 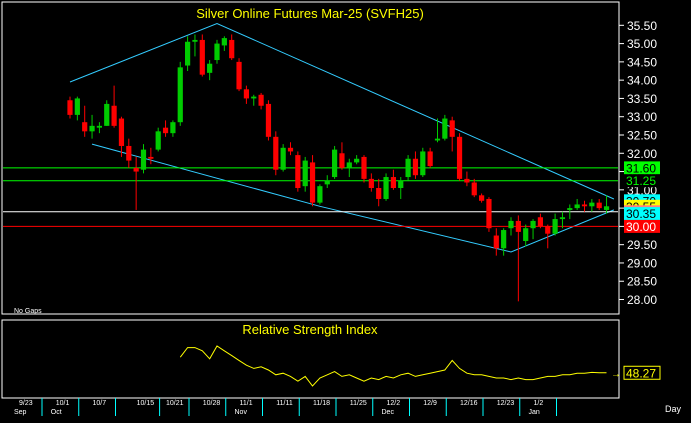 I want to click on level-label-31.60: 31.60, so click(x=642, y=168).